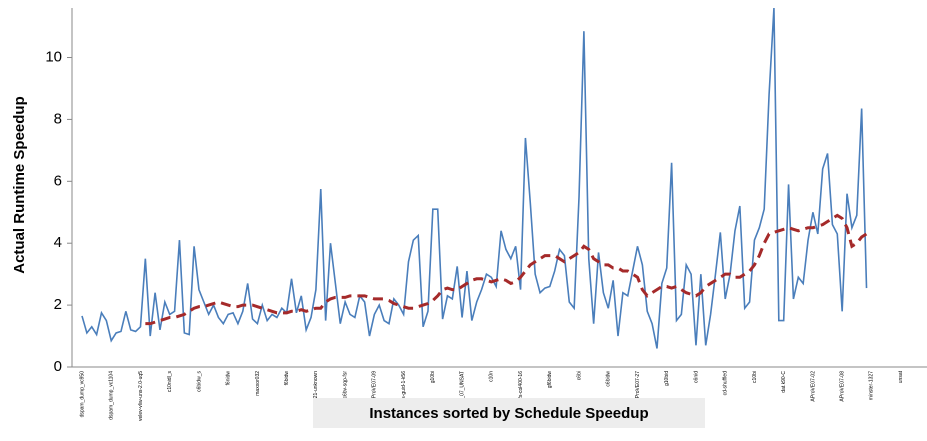 This screenshot has height=441, width=927. I want to click on x-tick-label: sm1lb-c6bv-sqp-fsr, so click(345, 392).